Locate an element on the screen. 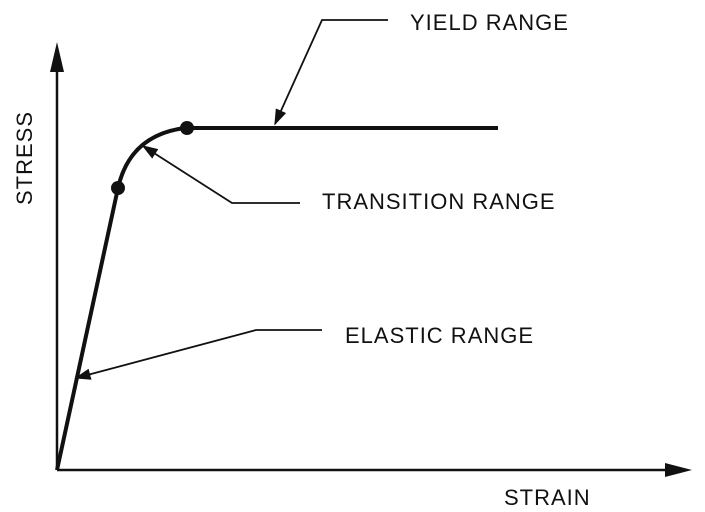  elastic-label: ELASTIC RANGE is located at coordinates (439, 335).